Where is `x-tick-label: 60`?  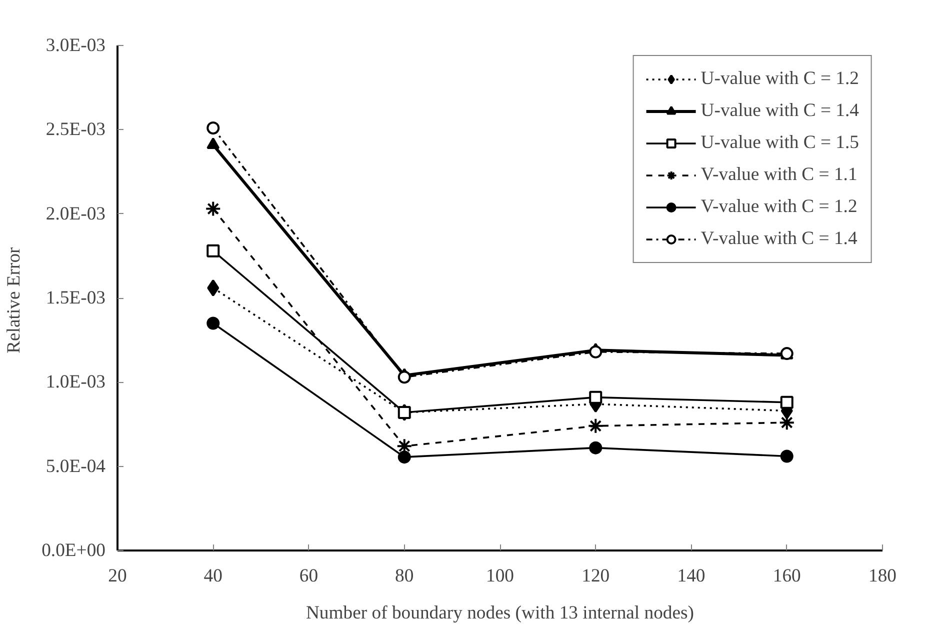
x-tick-label: 60 is located at coordinates (308, 576).